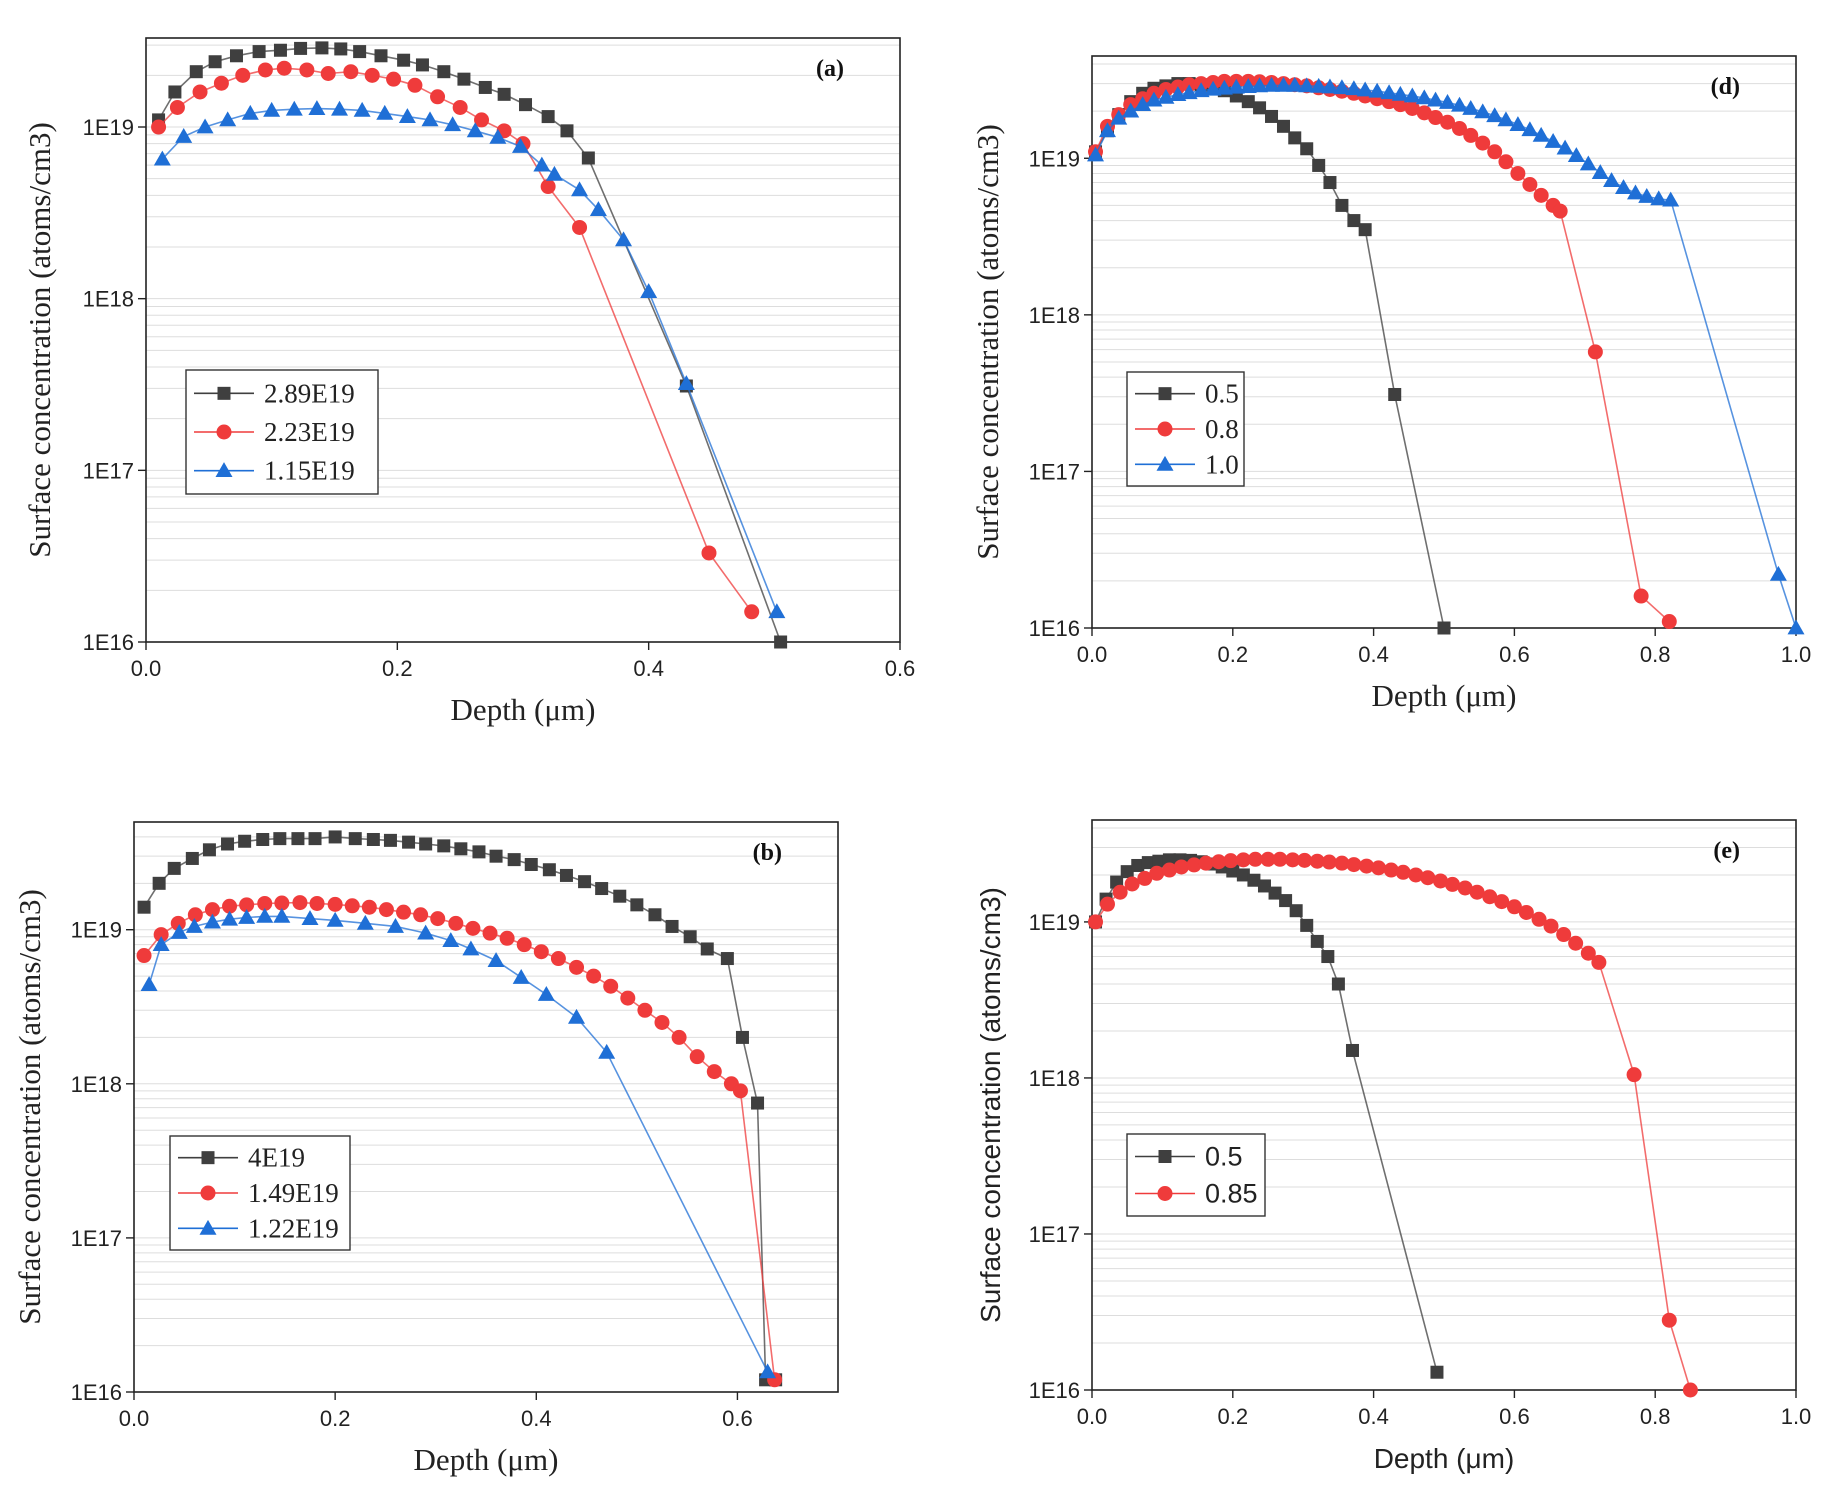 The image size is (1842, 1498). I want to click on series-line, so click(458, 1144).